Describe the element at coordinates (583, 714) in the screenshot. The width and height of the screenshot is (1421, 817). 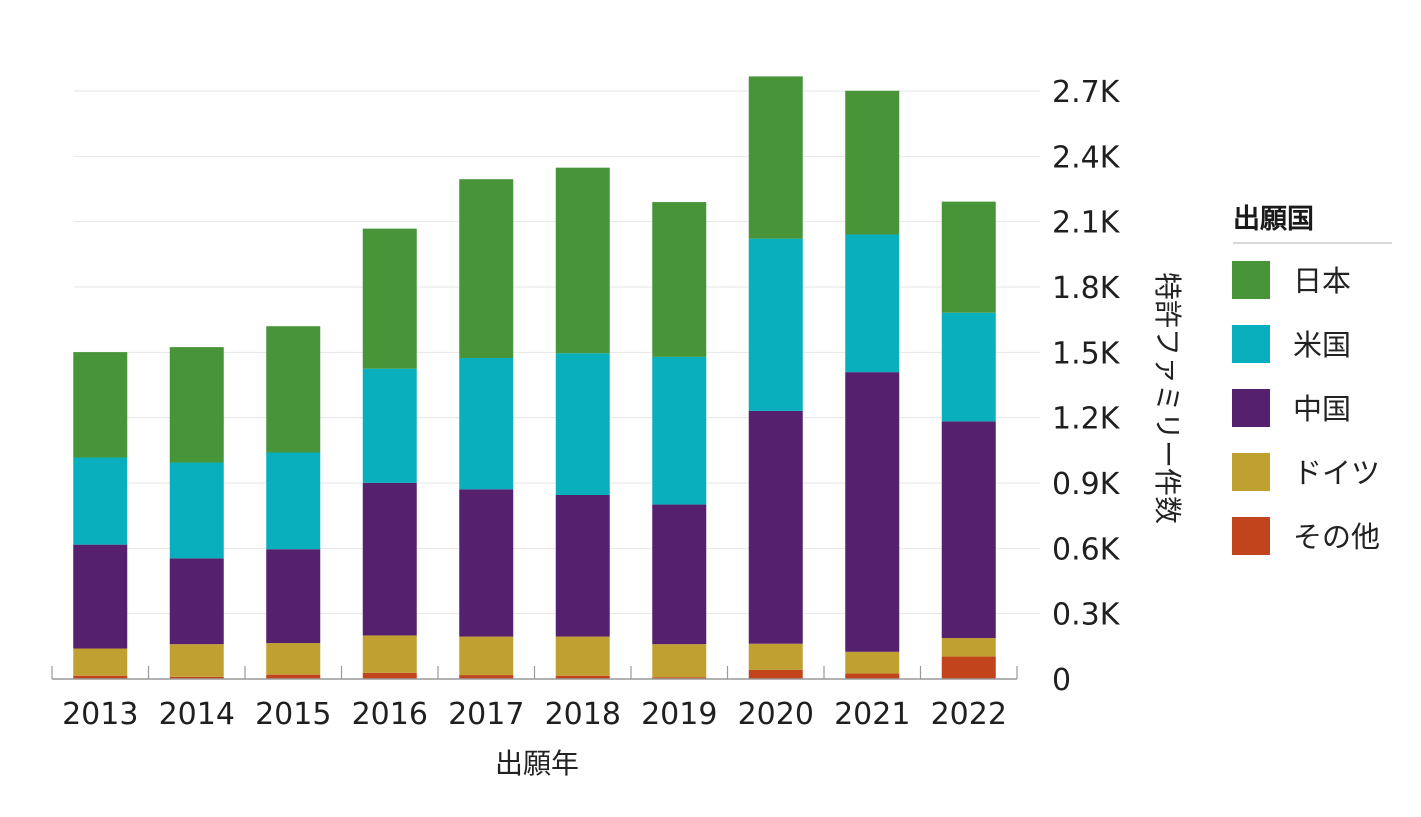
I see `x-tick-label: 2018` at that location.